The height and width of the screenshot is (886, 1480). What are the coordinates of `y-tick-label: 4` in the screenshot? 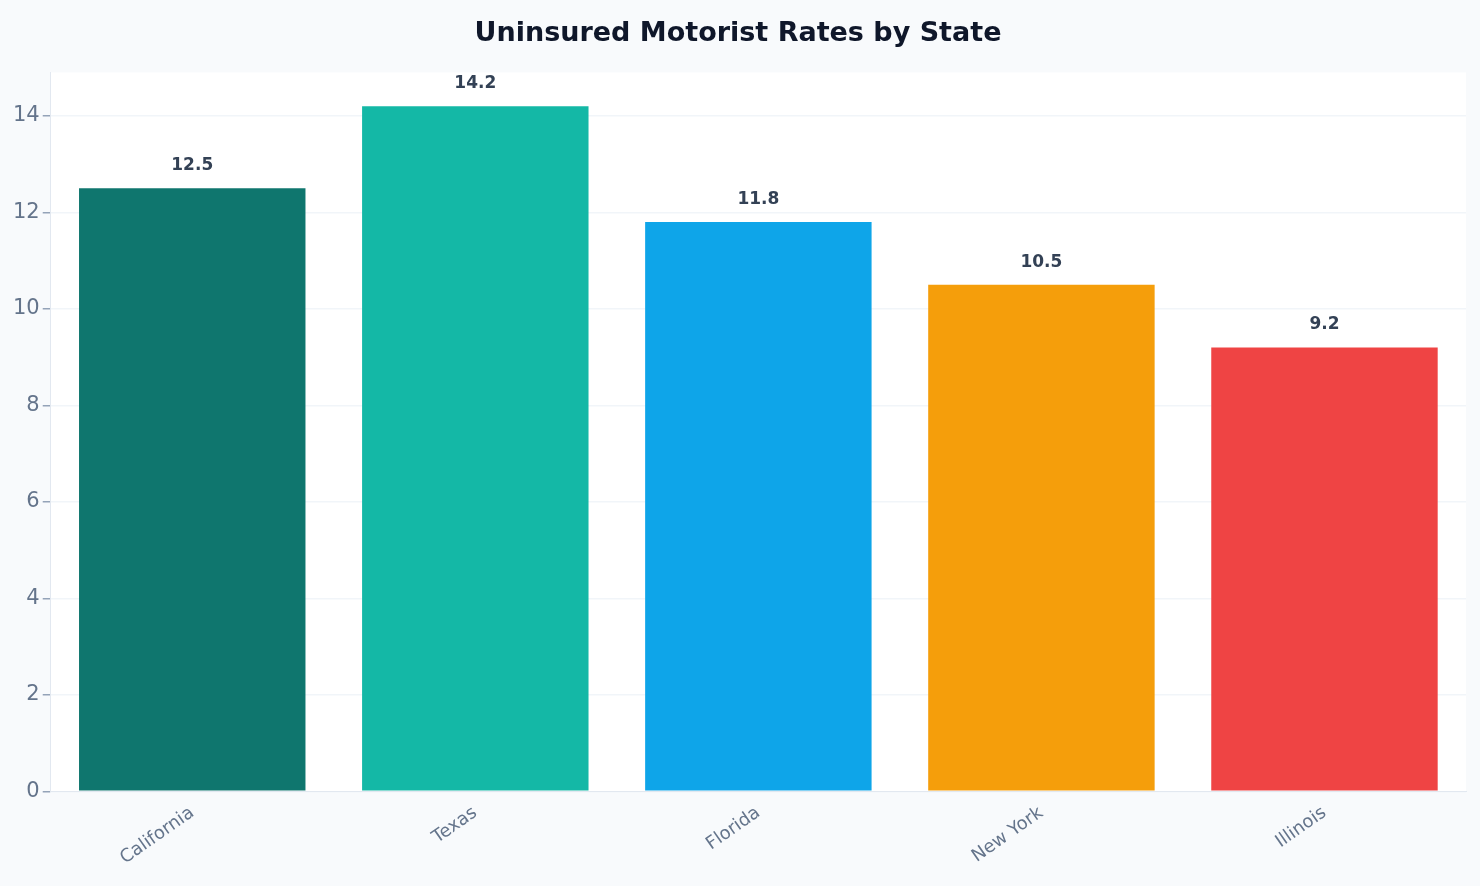 It's located at (33, 596).